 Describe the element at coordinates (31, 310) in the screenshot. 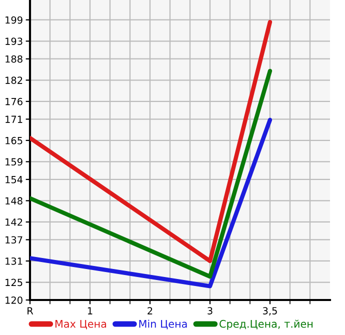

I see `x-tick-label: R` at that location.